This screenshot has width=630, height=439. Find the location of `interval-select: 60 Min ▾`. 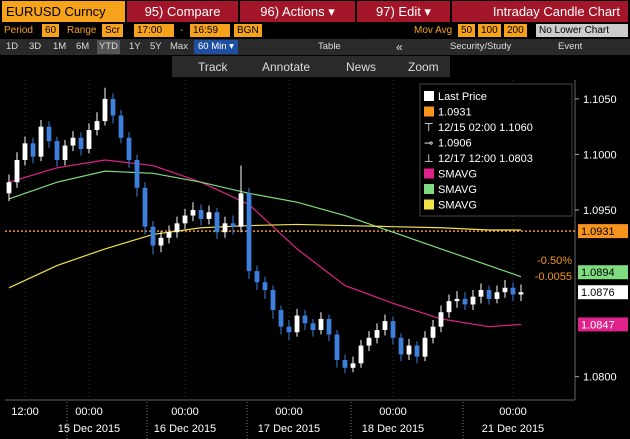

interval-select: 60 Min ▾ is located at coordinates (216, 47).